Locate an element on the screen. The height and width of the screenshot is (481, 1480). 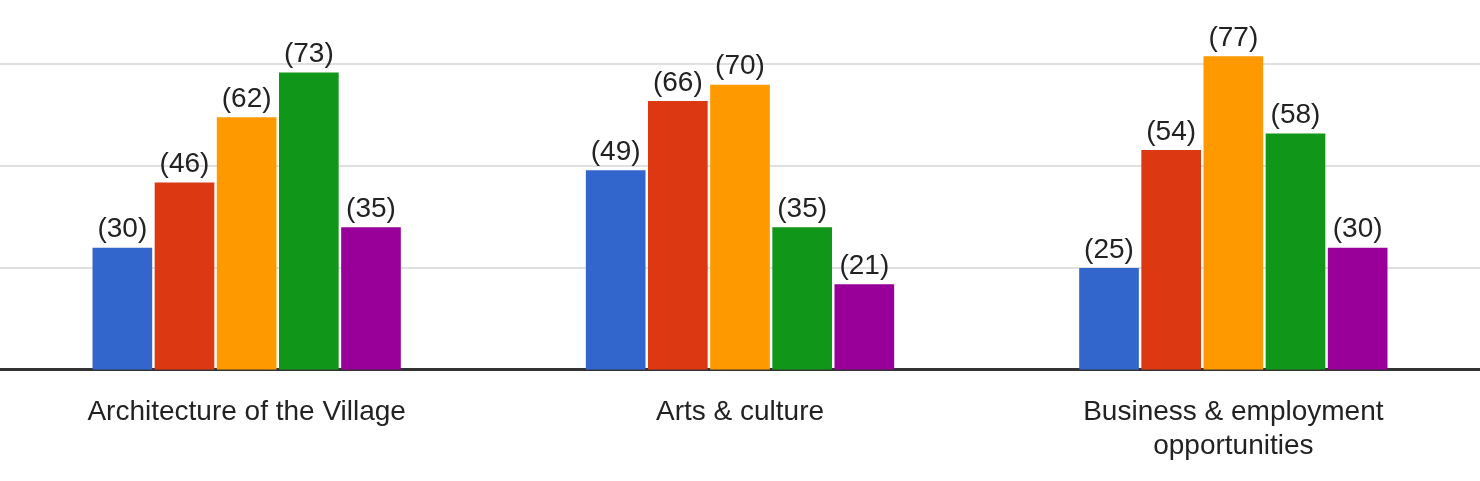
data-label: (58) is located at coordinates (1295, 114).